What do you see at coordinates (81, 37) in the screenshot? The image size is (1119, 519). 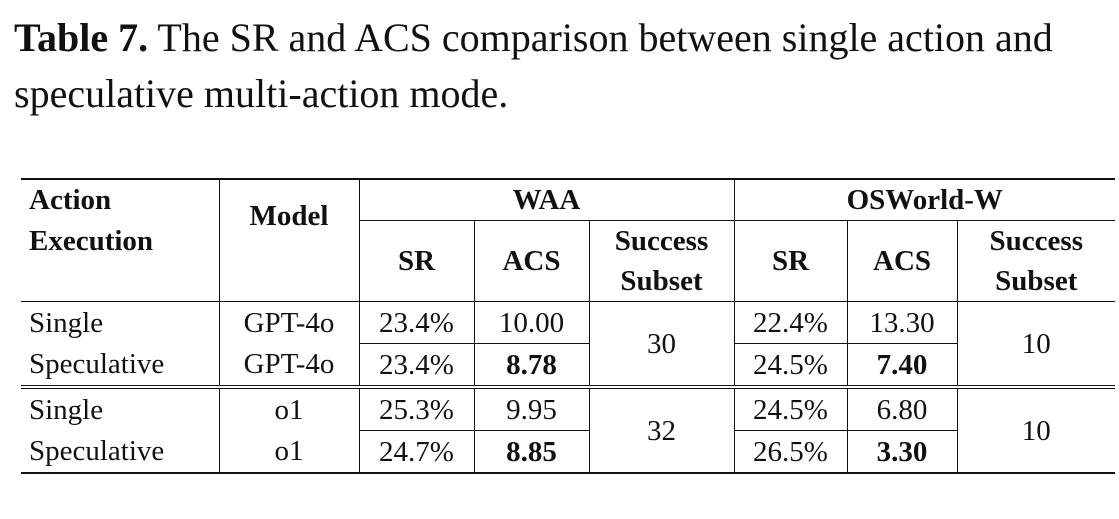 I see `caption-label: Table 7.` at bounding box center [81, 37].